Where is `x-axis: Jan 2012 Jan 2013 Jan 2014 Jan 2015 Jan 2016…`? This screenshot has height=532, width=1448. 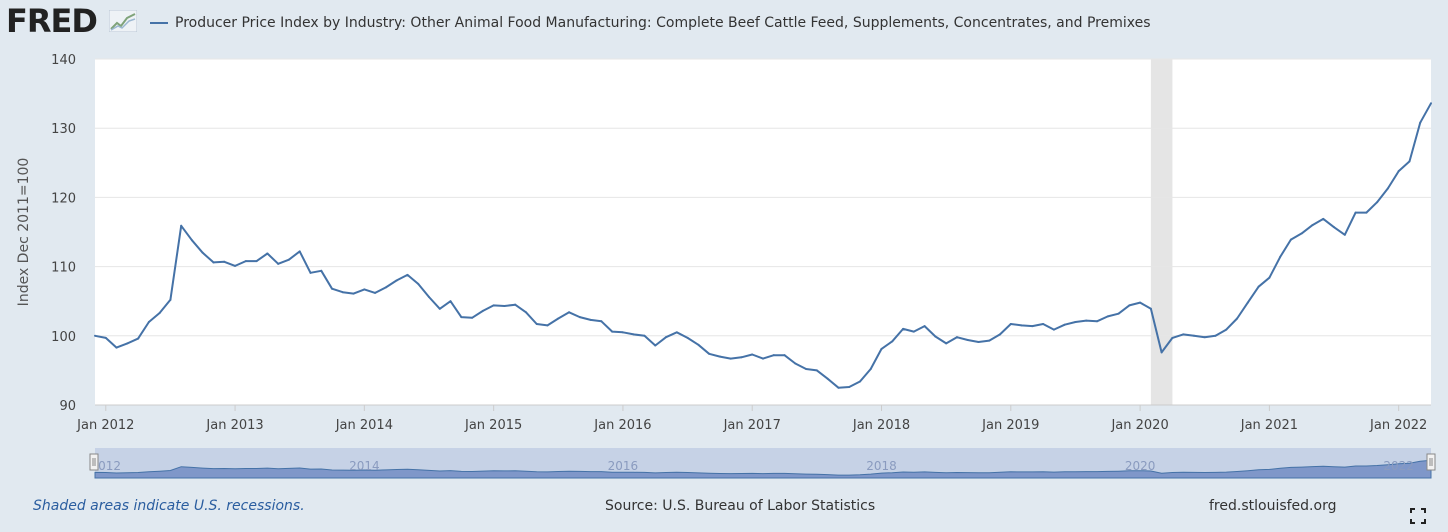 x-axis: Jan 2012 Jan 2013 Jan 2014 Jan 2015 Jan 2016… is located at coordinates (753, 418).